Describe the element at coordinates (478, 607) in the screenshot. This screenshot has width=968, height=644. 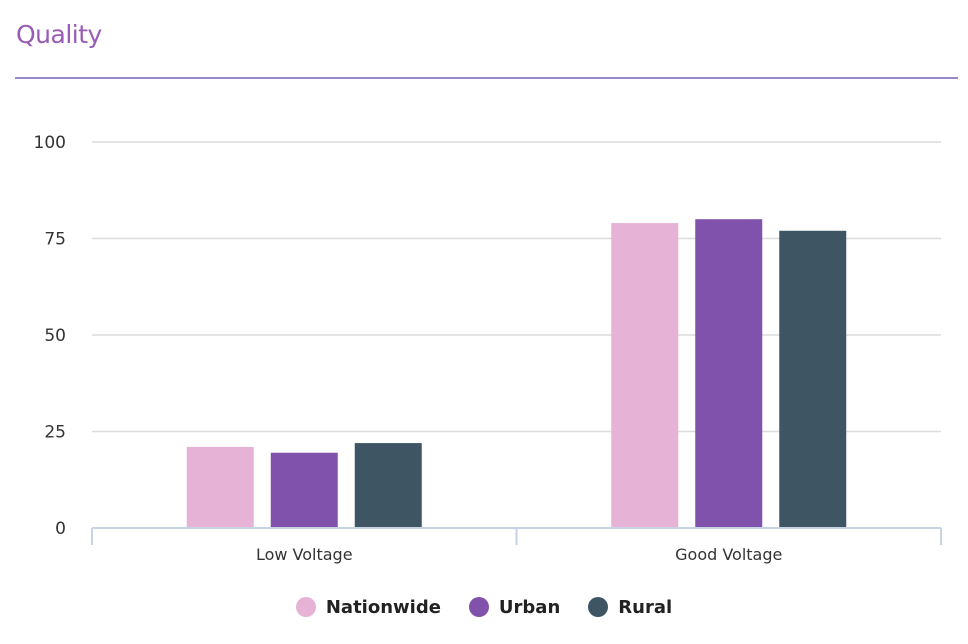
I see `legend-swatch-urban` at that location.